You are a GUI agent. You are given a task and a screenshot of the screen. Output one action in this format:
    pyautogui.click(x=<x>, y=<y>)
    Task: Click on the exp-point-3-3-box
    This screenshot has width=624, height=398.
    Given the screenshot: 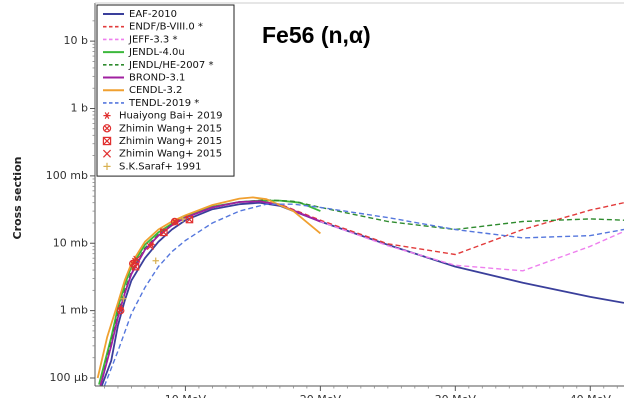 What is the action you would take?
    pyautogui.click(x=189, y=219)
    